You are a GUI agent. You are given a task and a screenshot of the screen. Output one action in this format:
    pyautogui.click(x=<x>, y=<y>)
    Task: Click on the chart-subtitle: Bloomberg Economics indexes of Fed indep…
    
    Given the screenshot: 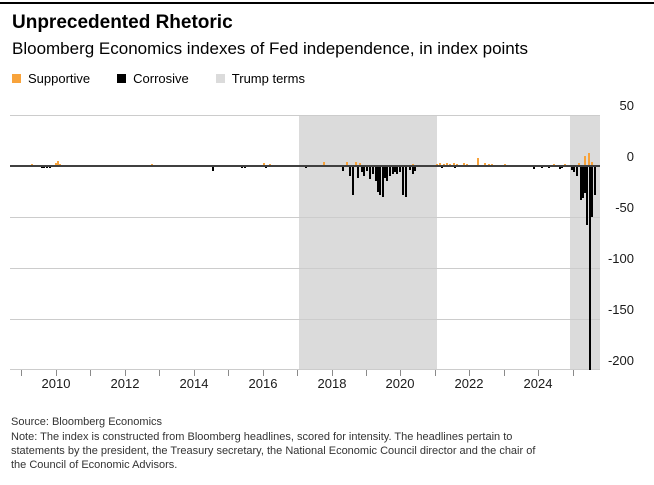 What is the action you would take?
    pyautogui.click(x=270, y=48)
    